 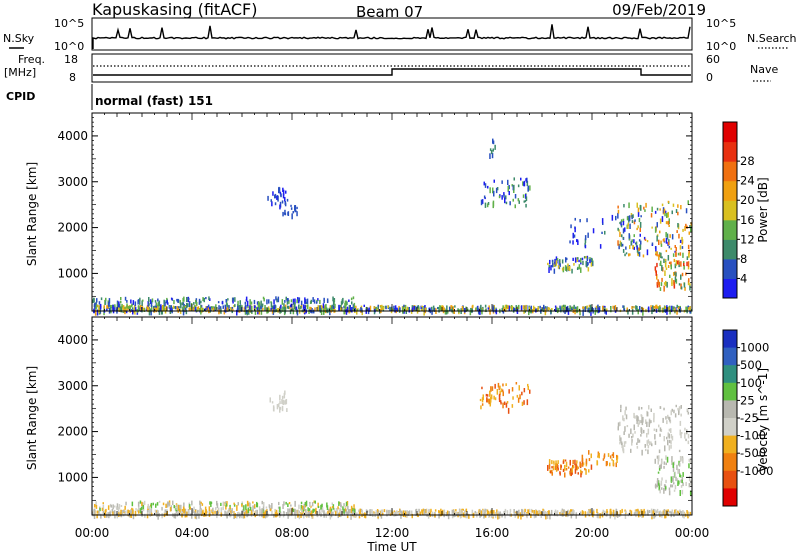 What do you see at coordinates (389, 12) in the screenshot?
I see `beam-title: Beam 07` at bounding box center [389, 12].